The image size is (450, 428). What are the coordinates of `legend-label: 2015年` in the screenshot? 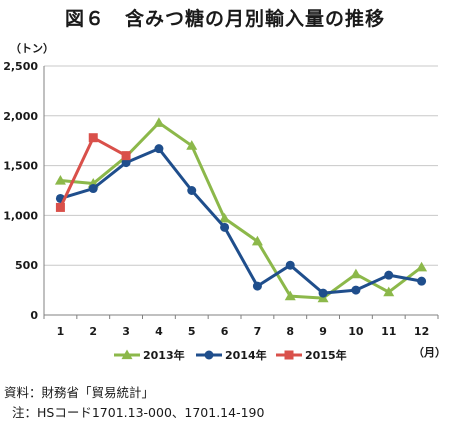 It's located at (326, 355).